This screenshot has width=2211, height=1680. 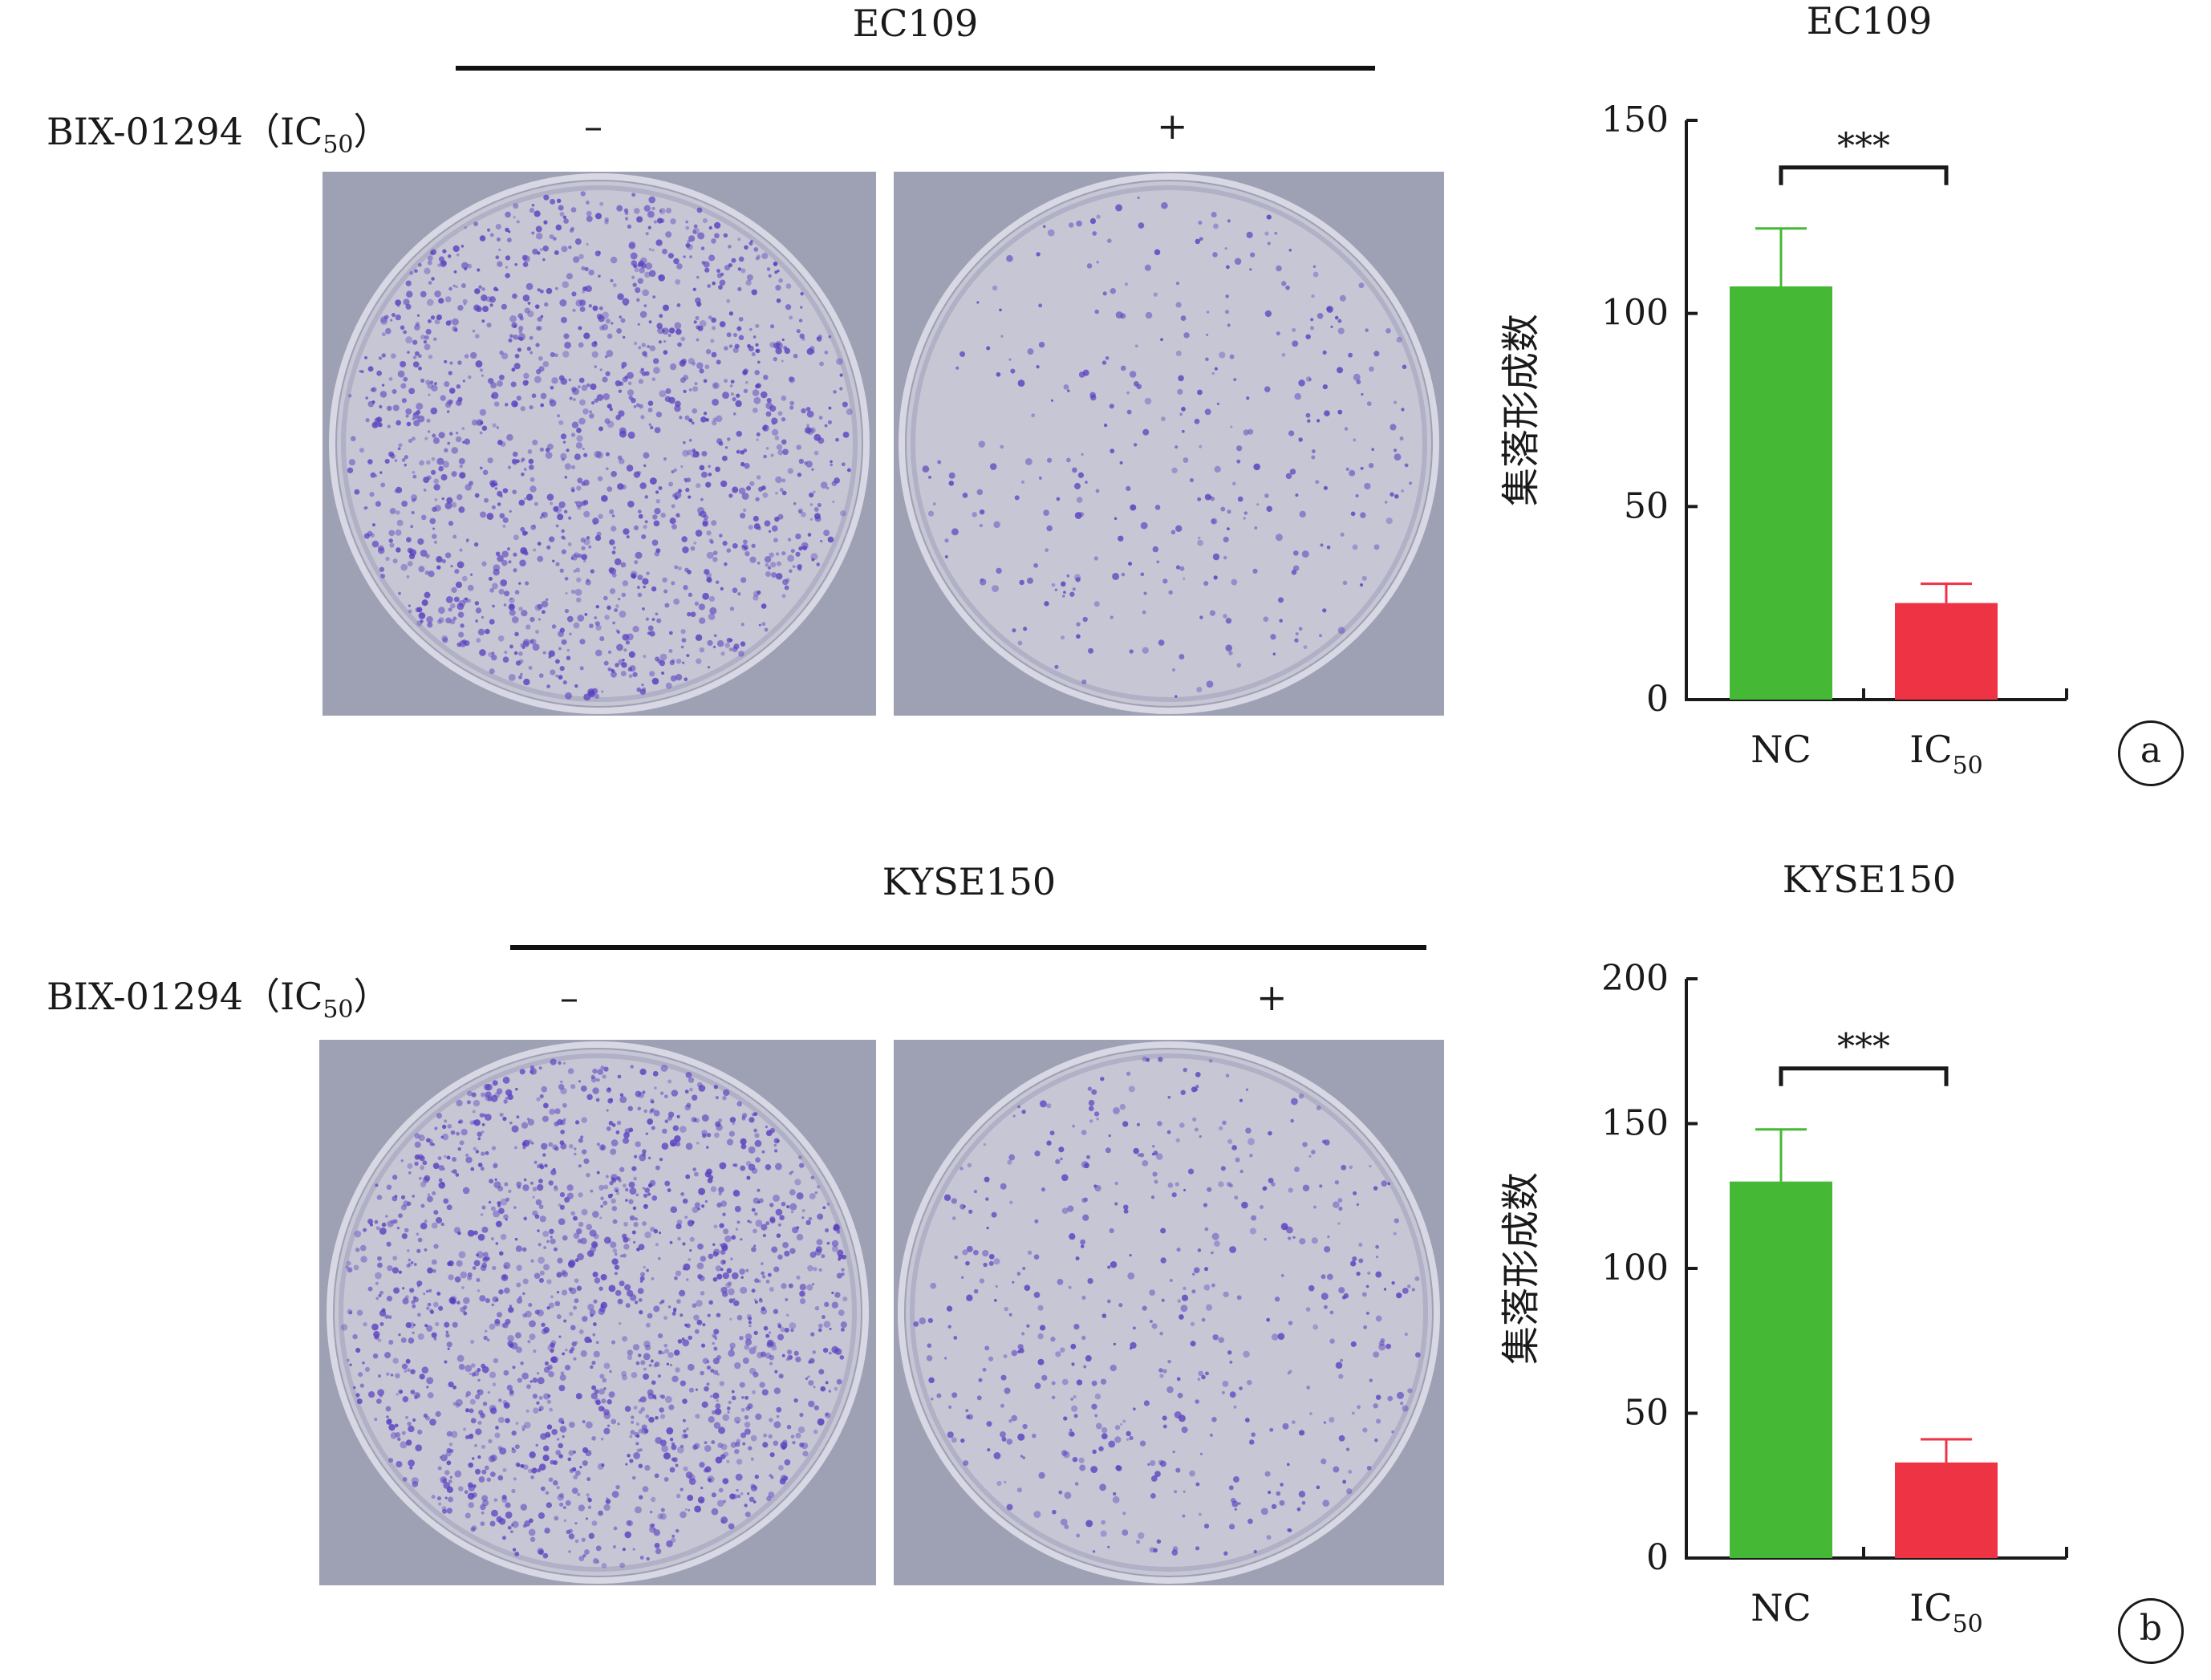 What do you see at coordinates (2151, 1631) in the screenshot?
I see `panel-letter-b: b` at bounding box center [2151, 1631].